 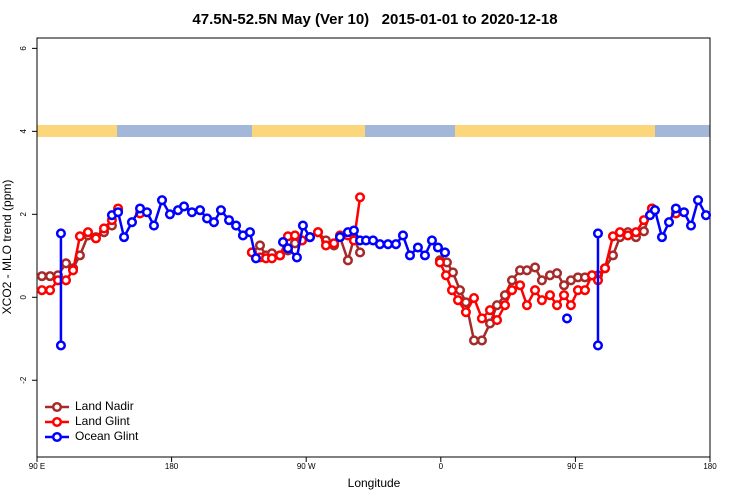 What do you see at coordinates (23, 297) in the screenshot?
I see `y-tick-label: 0` at bounding box center [23, 297].